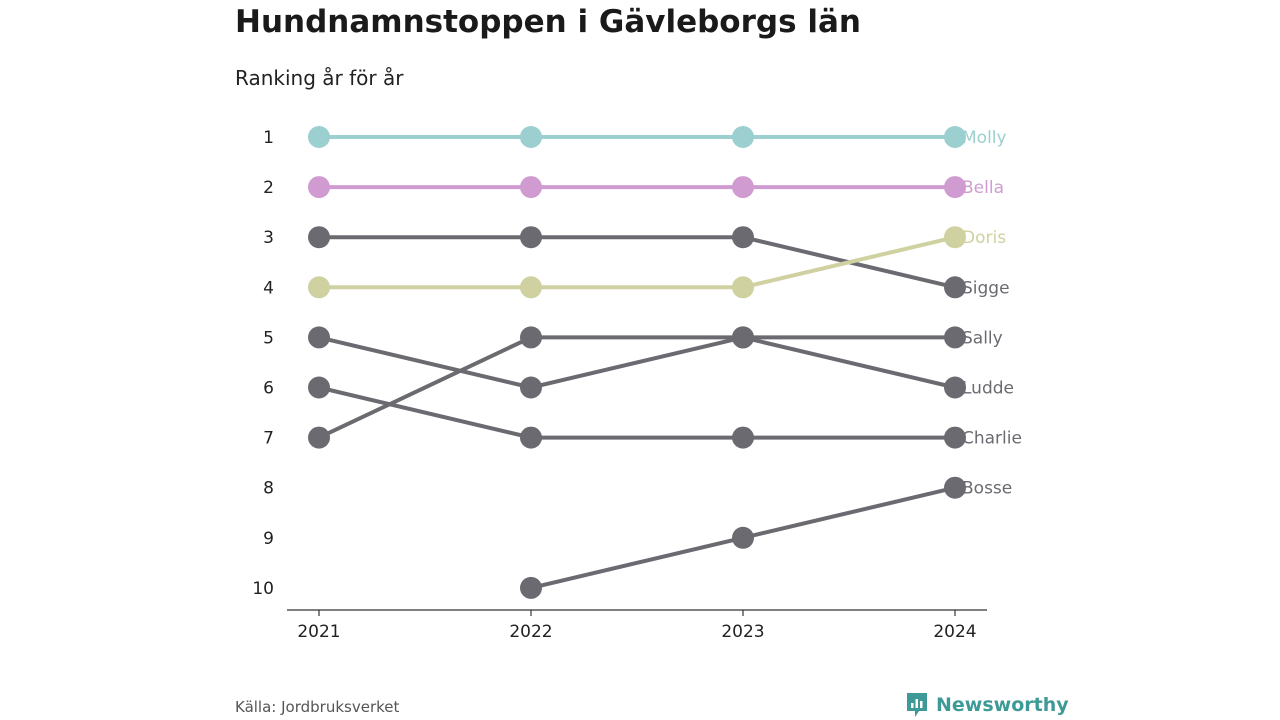 The image size is (1280, 720). What do you see at coordinates (319, 78) in the screenshot?
I see `chart-subtitle: Ranking år för år` at bounding box center [319, 78].